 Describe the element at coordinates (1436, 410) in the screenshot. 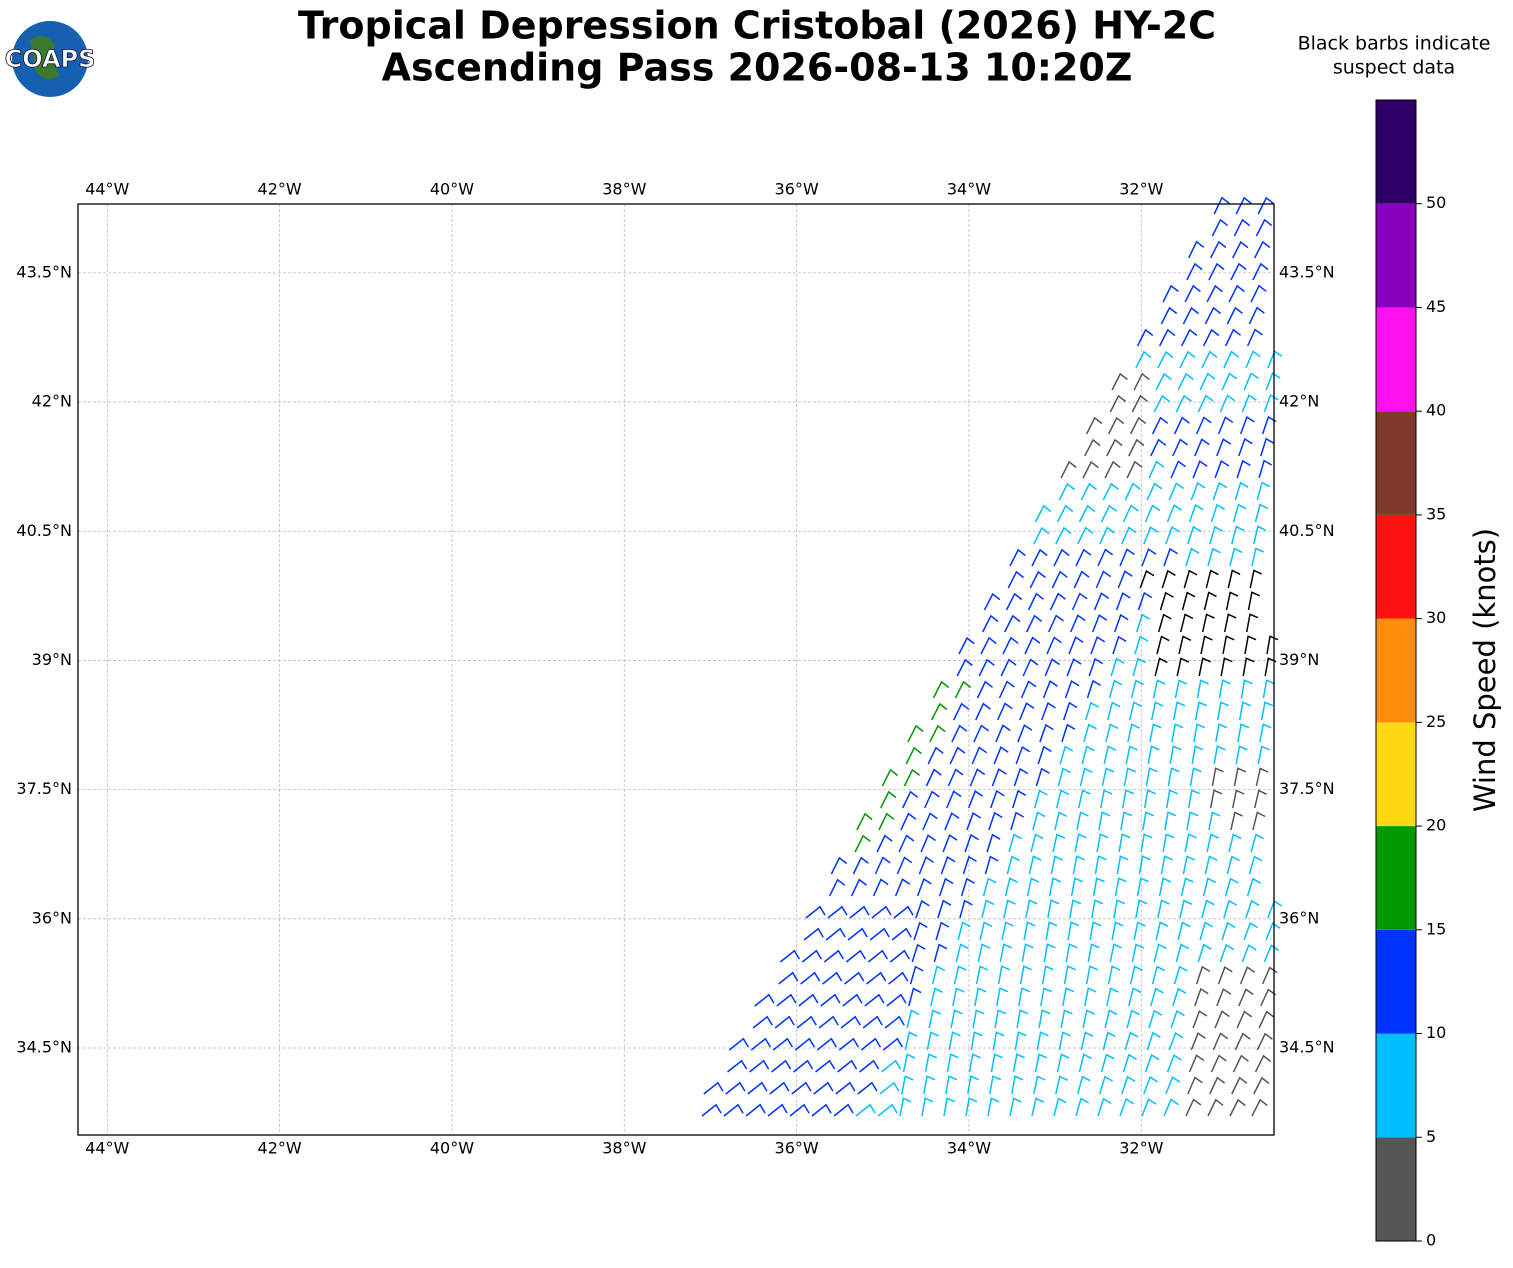

I see `colorbar-tick-label: 40` at that location.